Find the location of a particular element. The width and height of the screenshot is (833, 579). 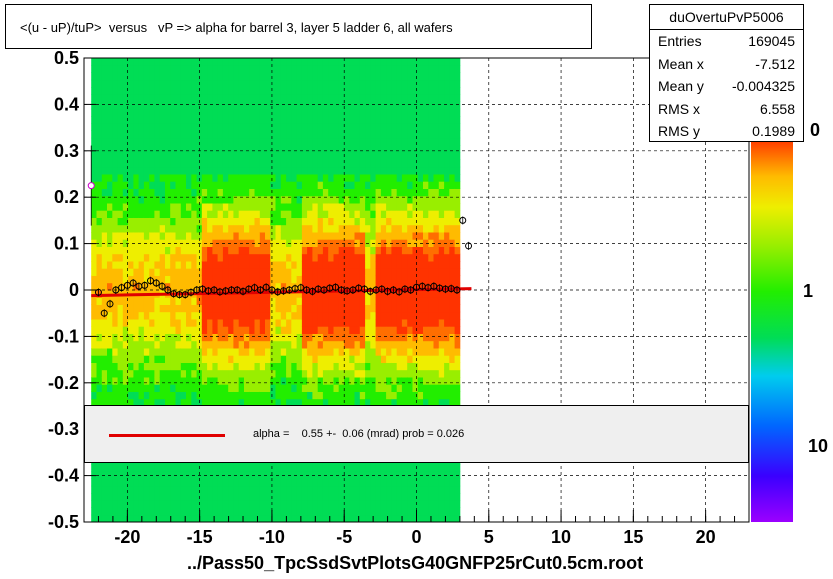

fit-legend-text: alpha = 0.55 +- 0.06 (mrad) prob = 0.026 is located at coordinates (359, 434).